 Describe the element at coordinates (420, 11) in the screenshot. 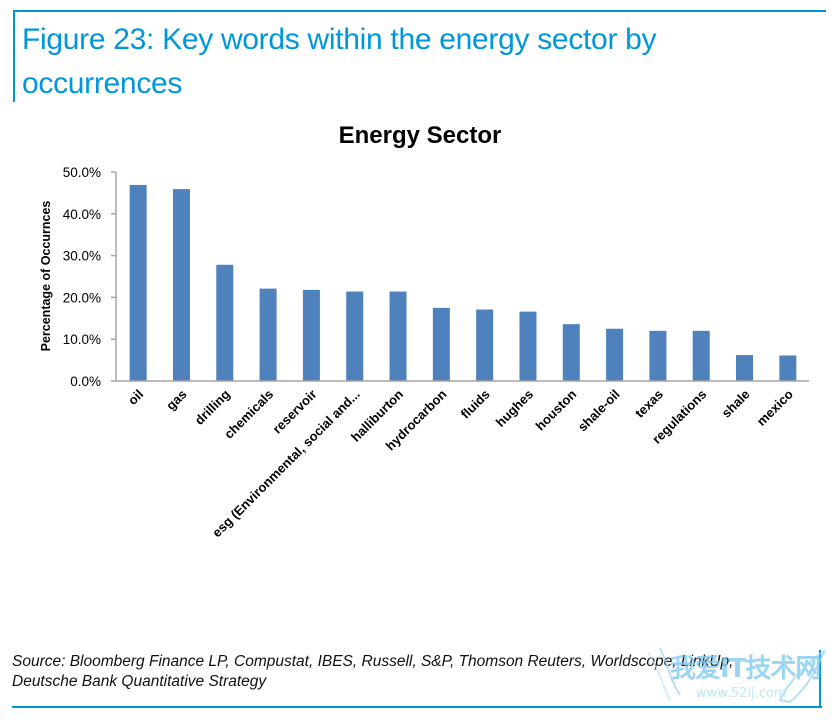

I see `figure-top-border` at that location.